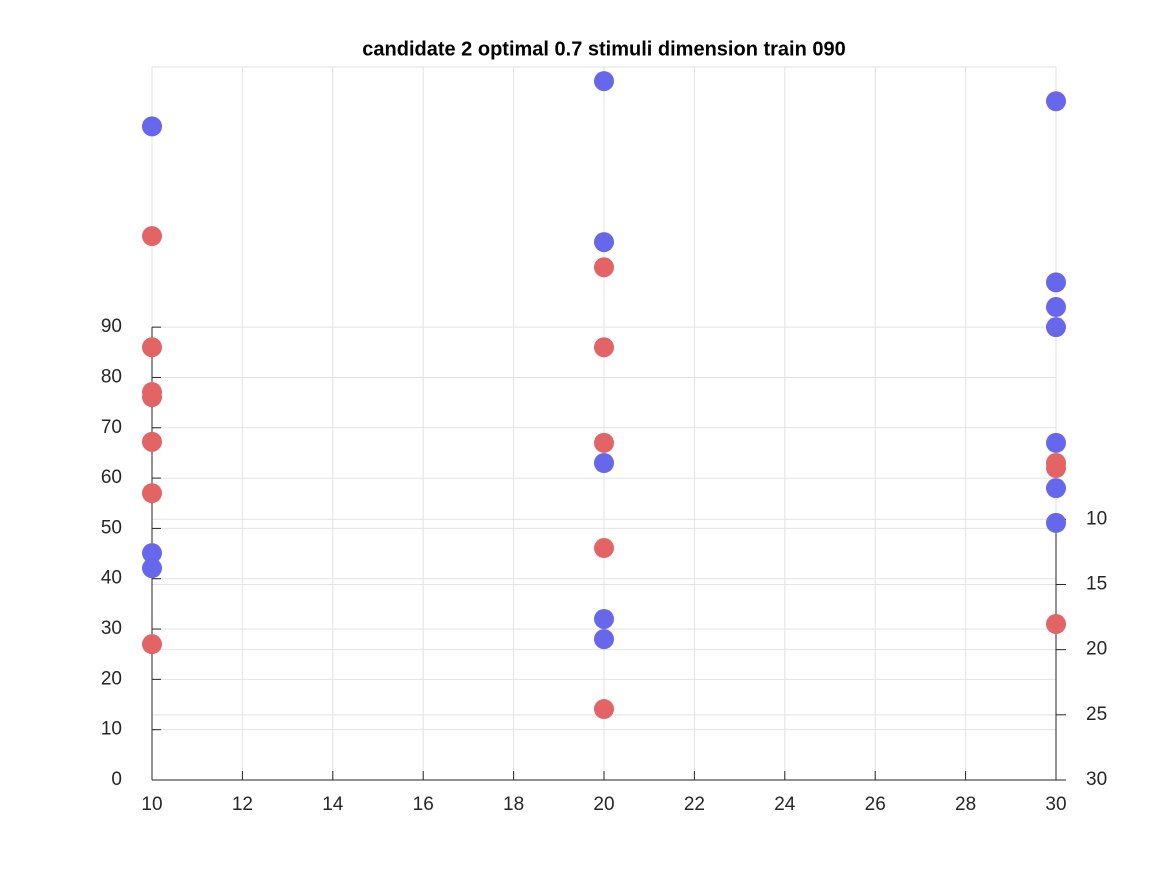 Image resolution: width=1167 pixels, height=880 pixels. Describe the element at coordinates (111, 376) in the screenshot. I see `y-tick-label: 80` at that location.